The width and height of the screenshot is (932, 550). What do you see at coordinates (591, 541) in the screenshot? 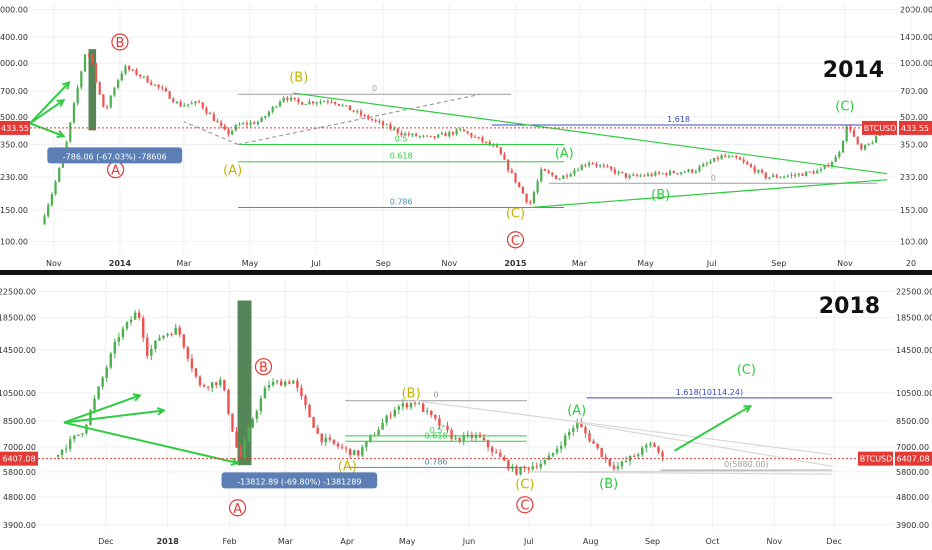
I see `x-tick-label: Aug` at bounding box center [591, 541].